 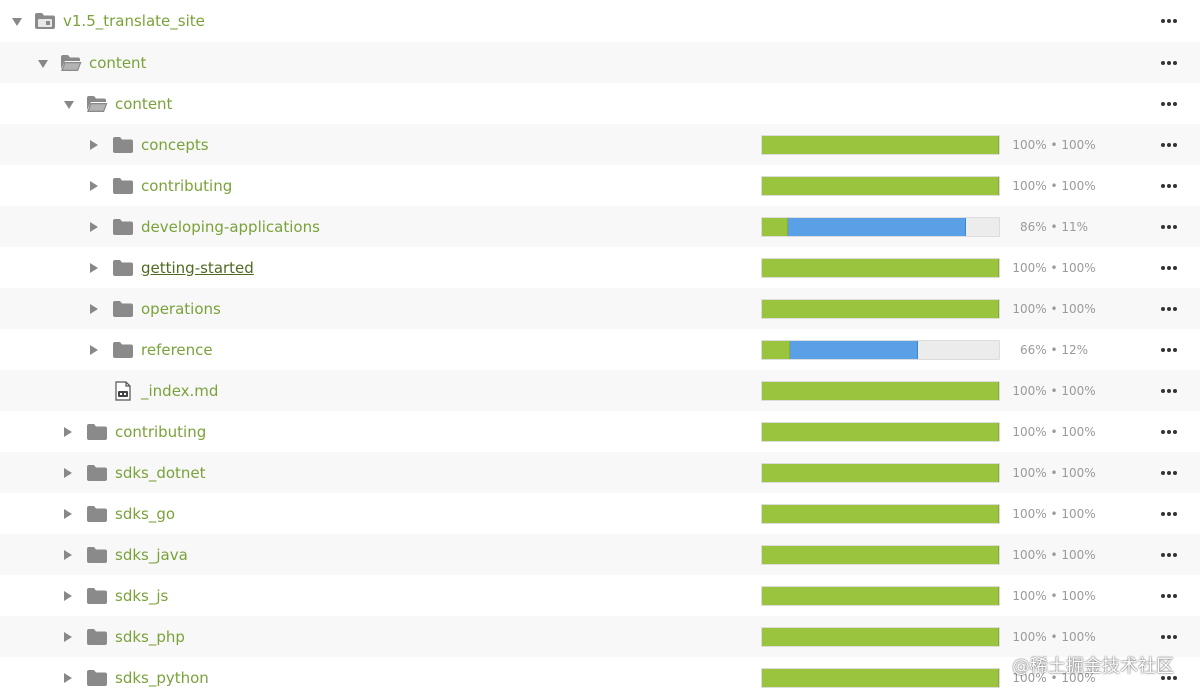 What do you see at coordinates (600, 677) in the screenshot?
I see `tree-row: sdks_python 100% • 100%` at bounding box center [600, 677].